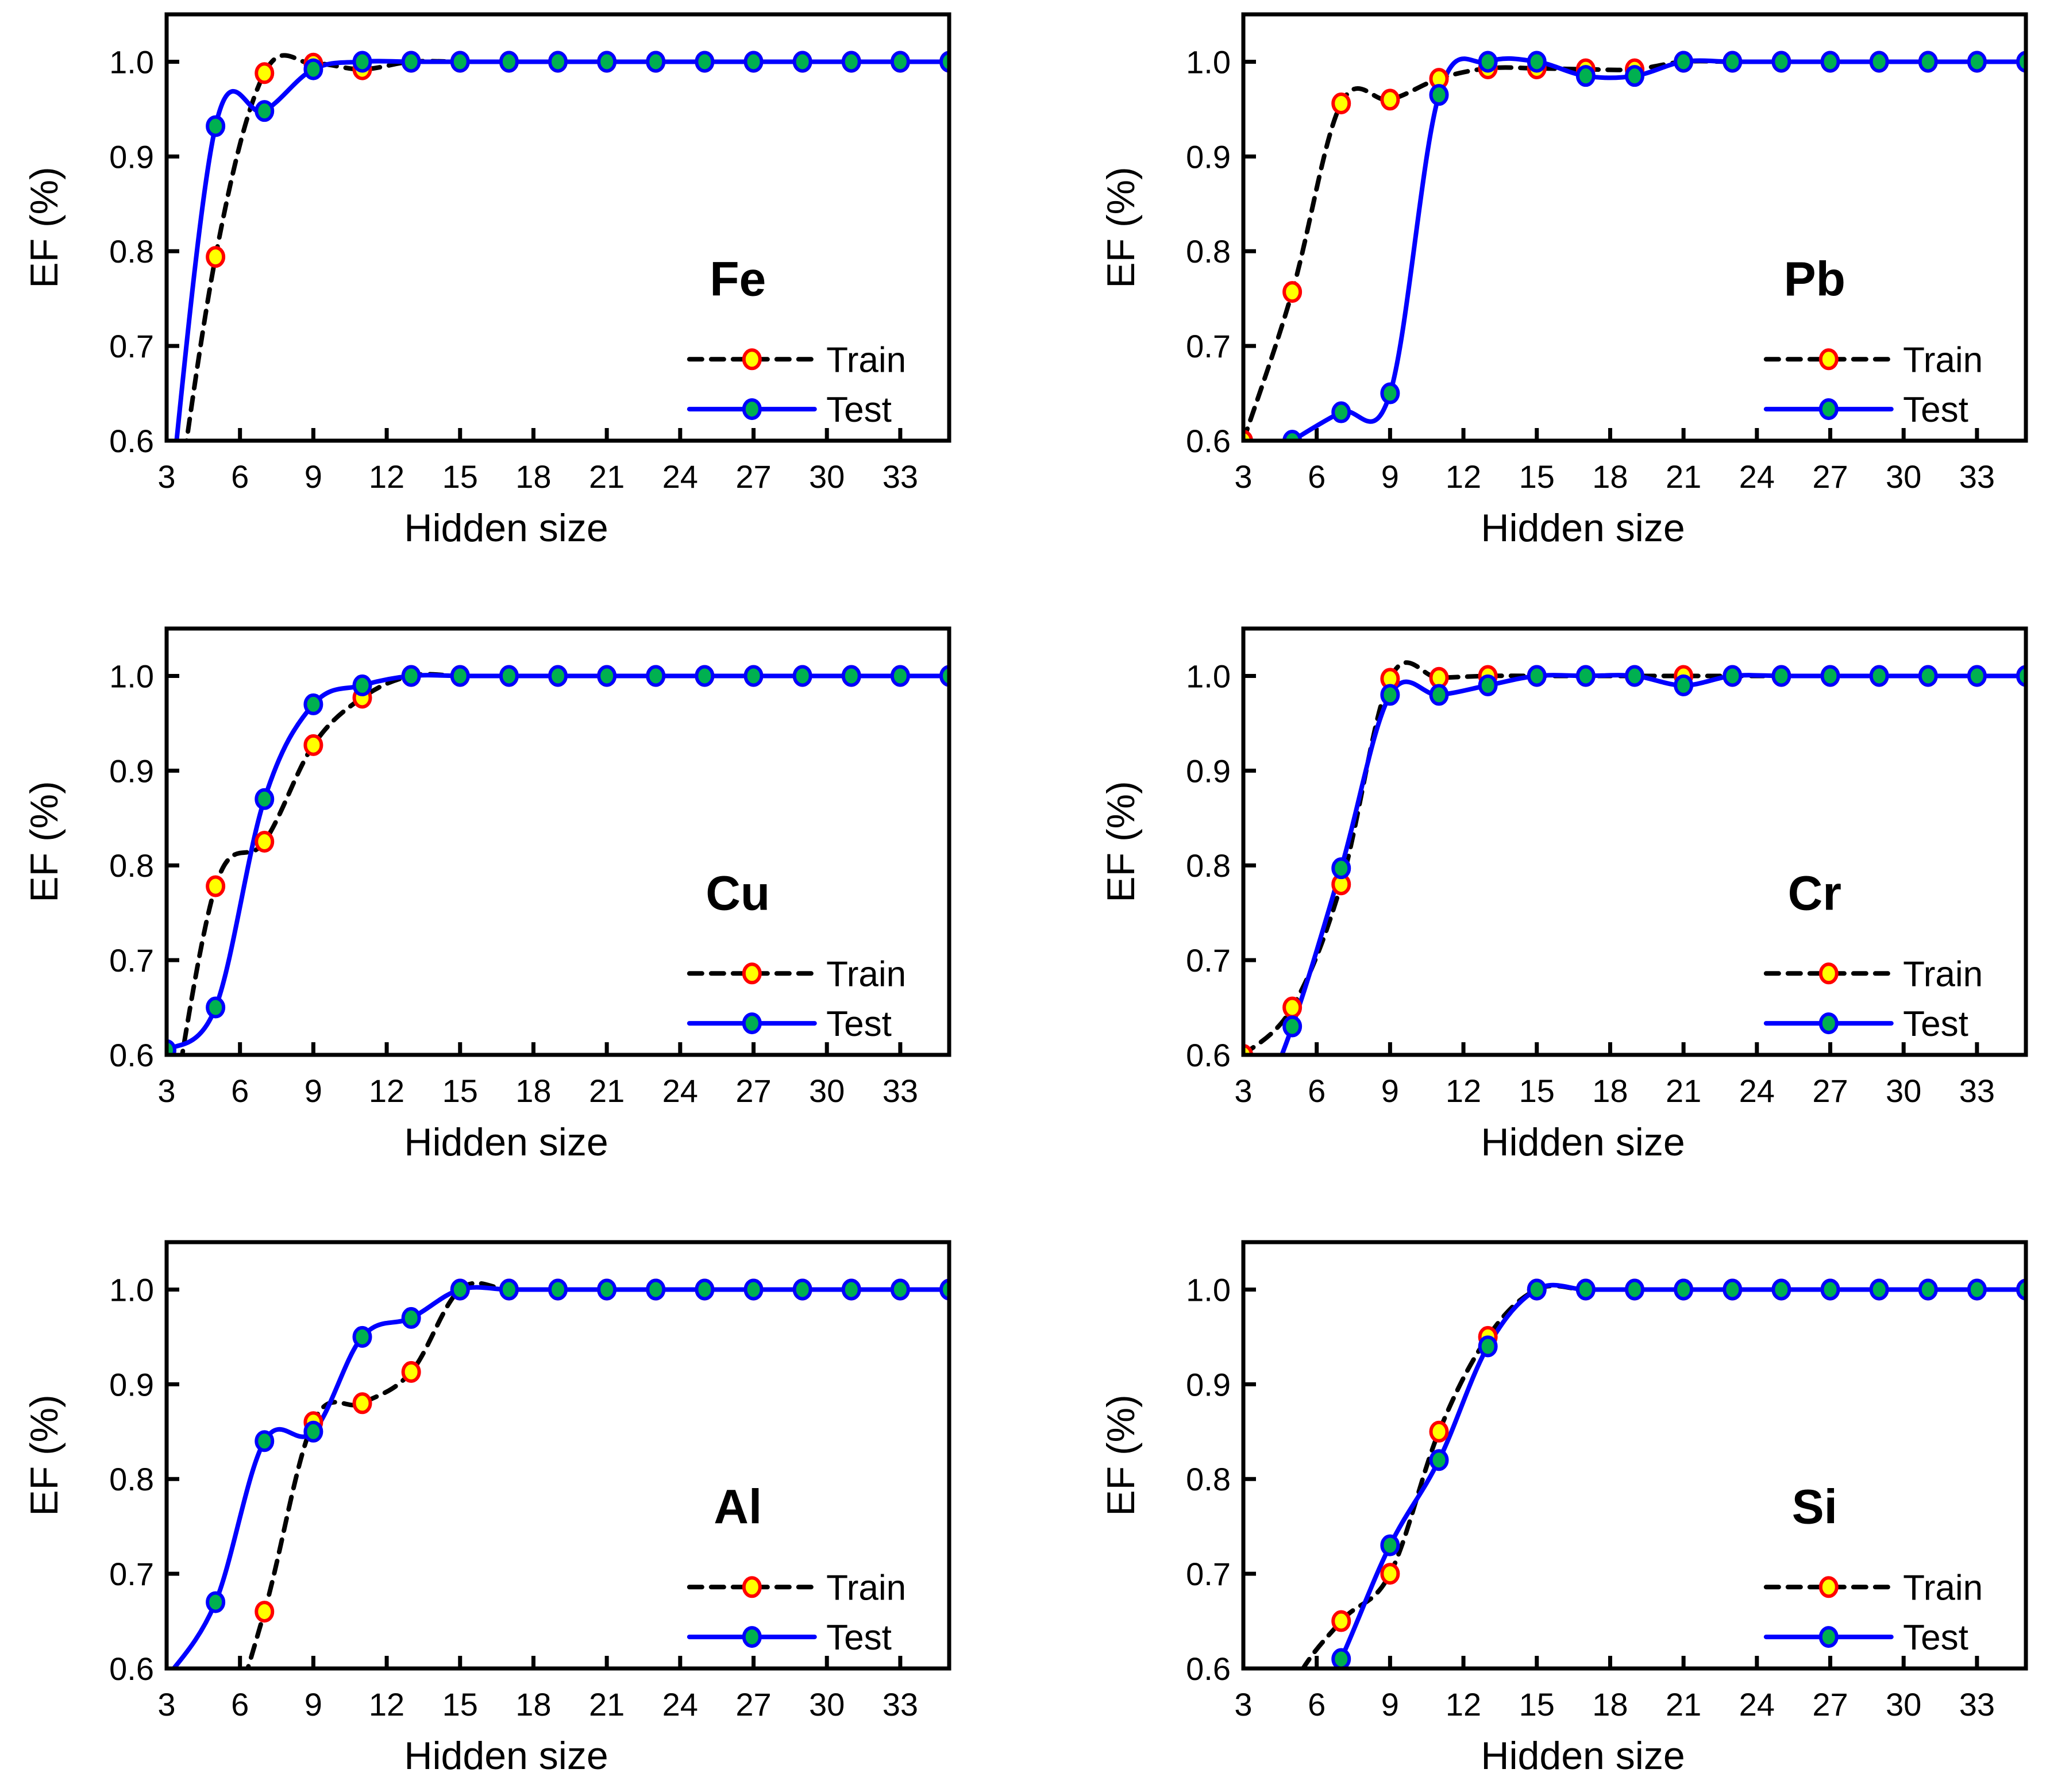 The width and height of the screenshot is (2046, 1792). Describe the element at coordinates (1208, 1669) in the screenshot. I see `y-tick-label: 0.6` at that location.